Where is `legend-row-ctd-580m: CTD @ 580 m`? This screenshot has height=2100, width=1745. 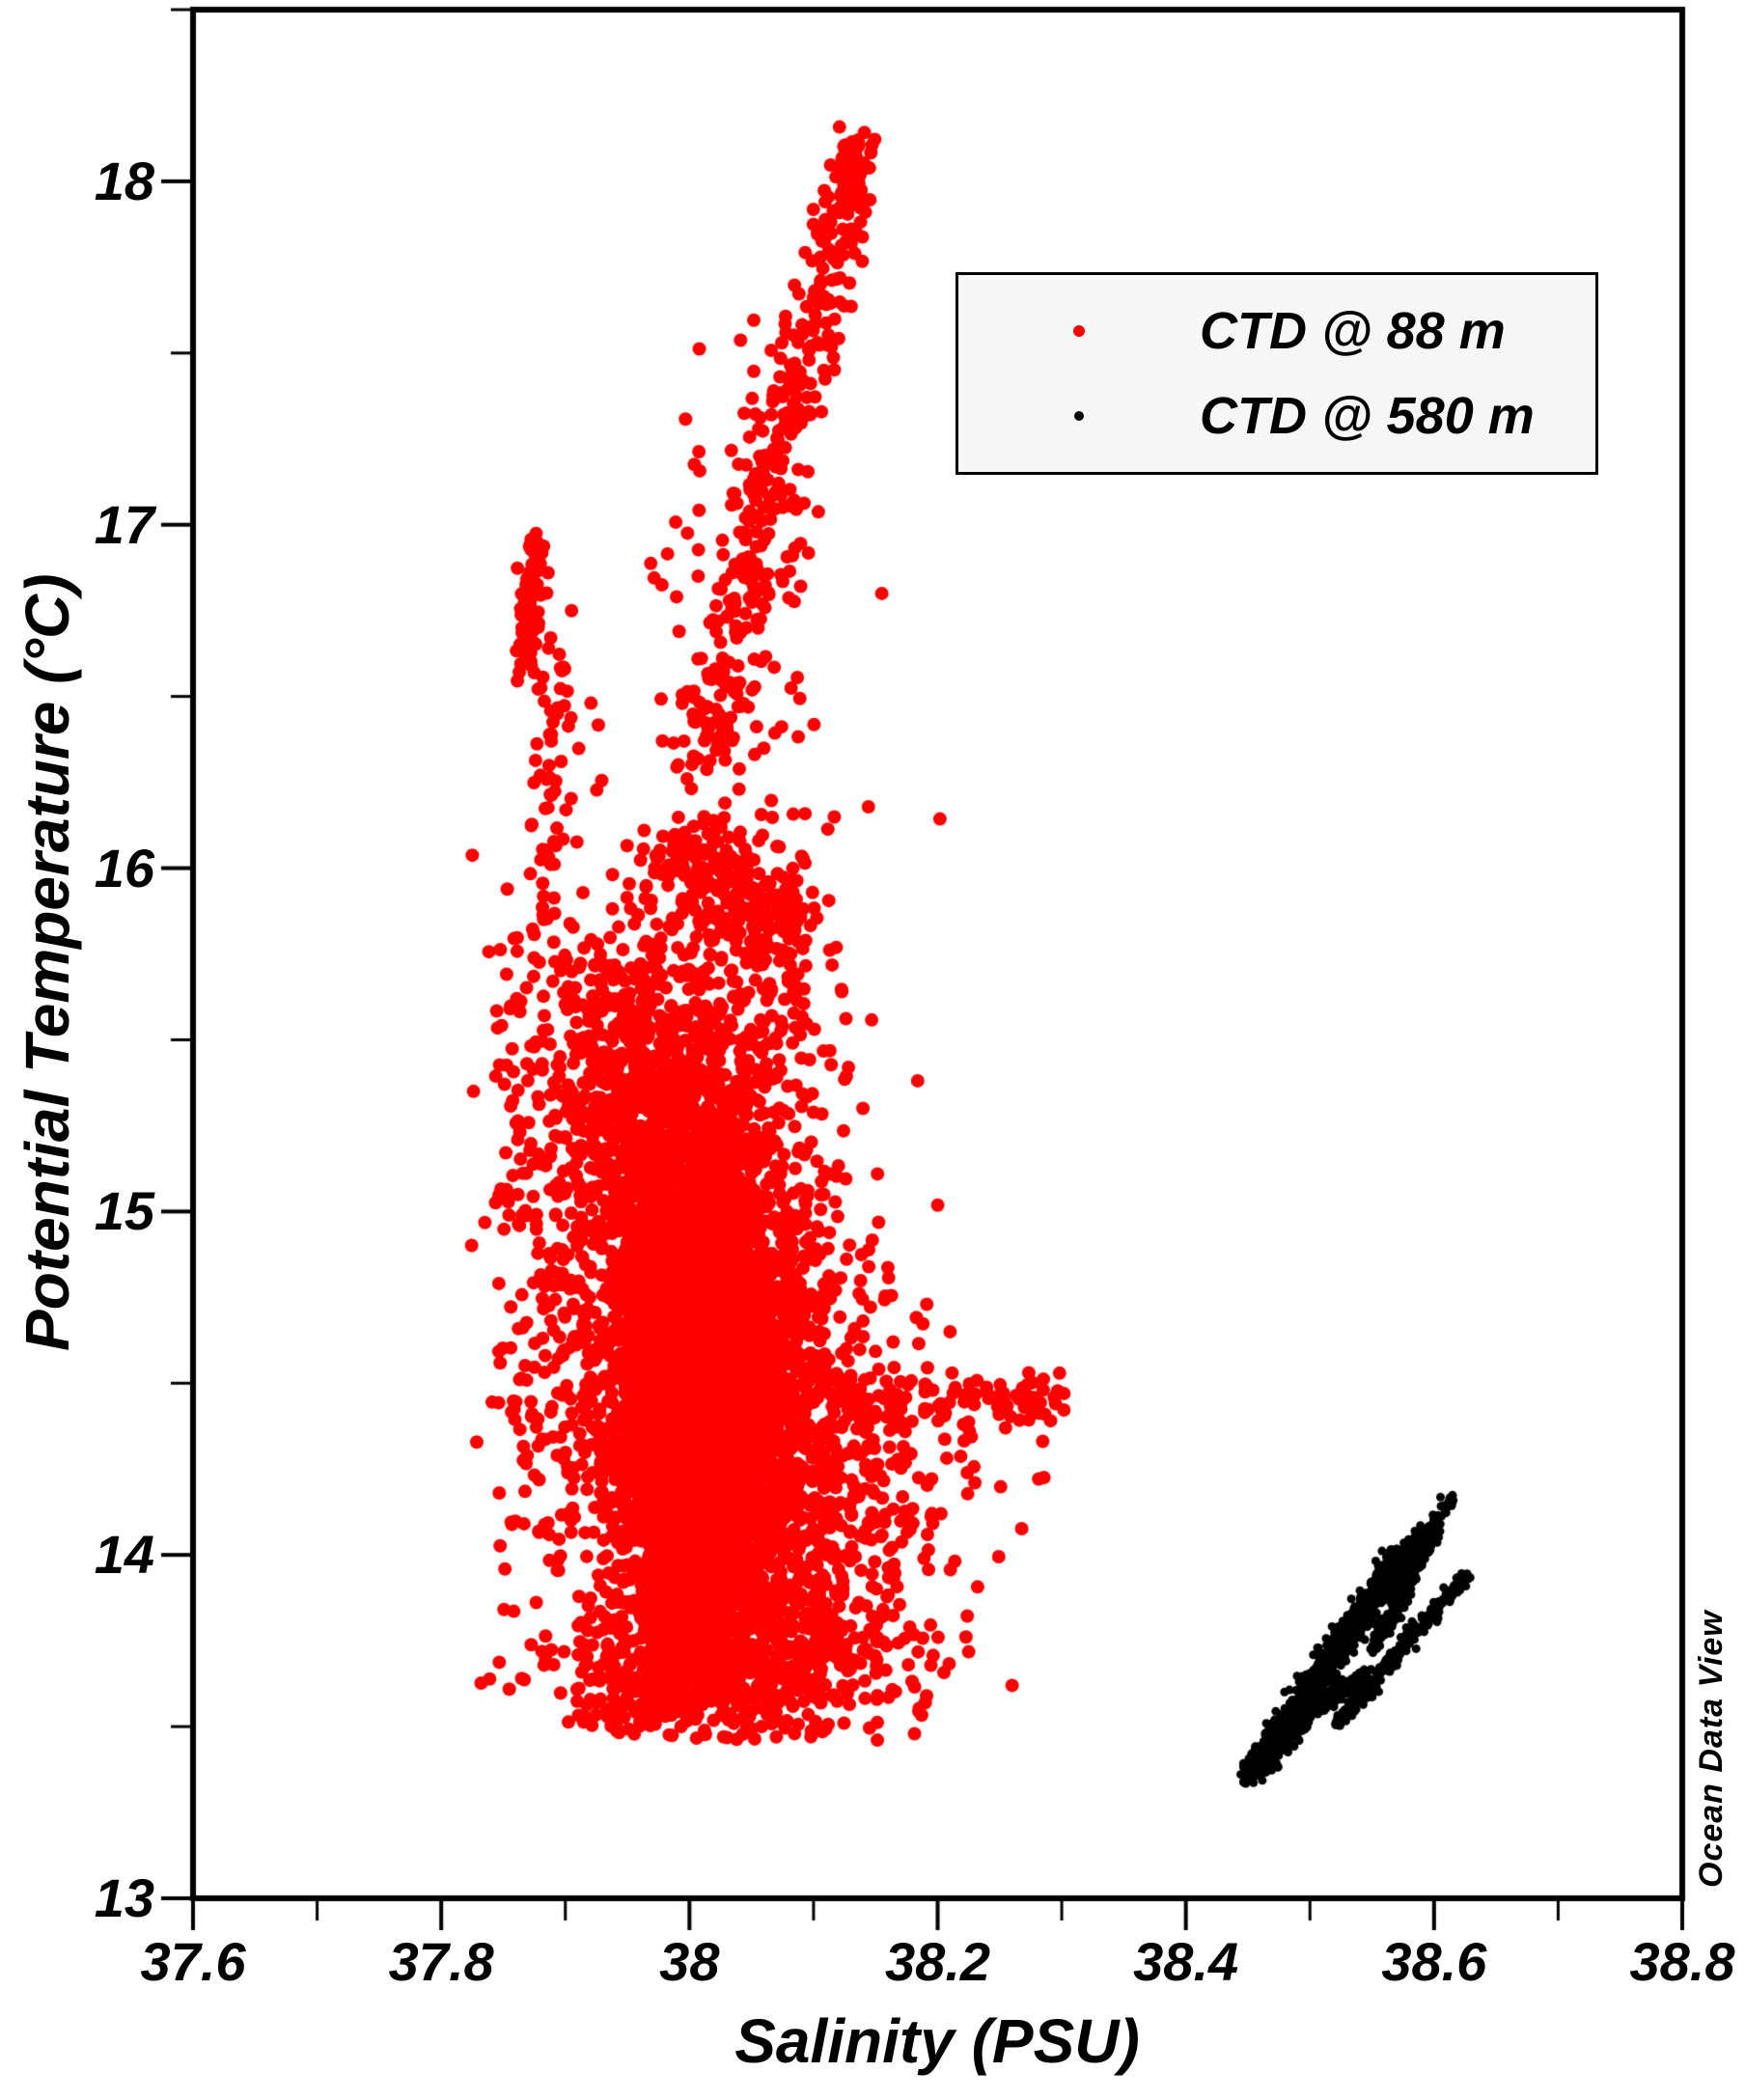
legend-row-ctd-580m: CTD @ 580 m is located at coordinates (1276, 415).